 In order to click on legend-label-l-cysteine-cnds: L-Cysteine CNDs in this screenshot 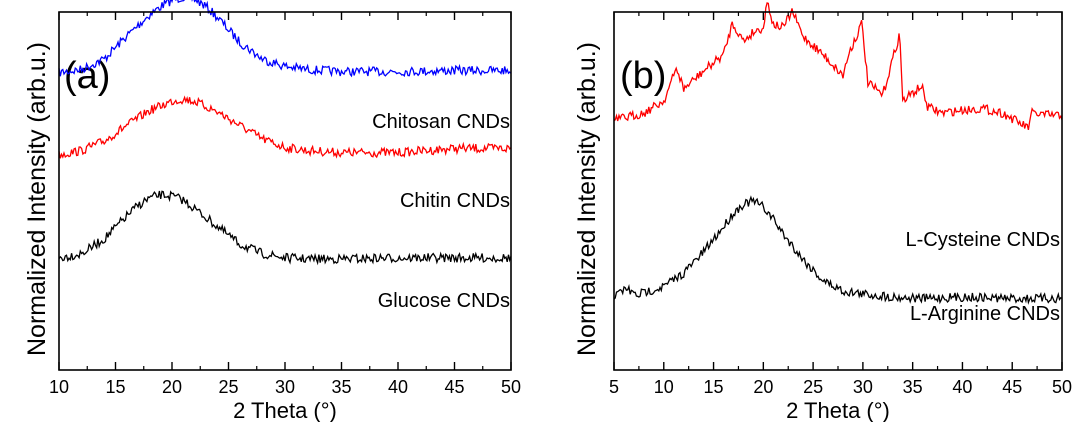, I will do `click(983, 240)`.